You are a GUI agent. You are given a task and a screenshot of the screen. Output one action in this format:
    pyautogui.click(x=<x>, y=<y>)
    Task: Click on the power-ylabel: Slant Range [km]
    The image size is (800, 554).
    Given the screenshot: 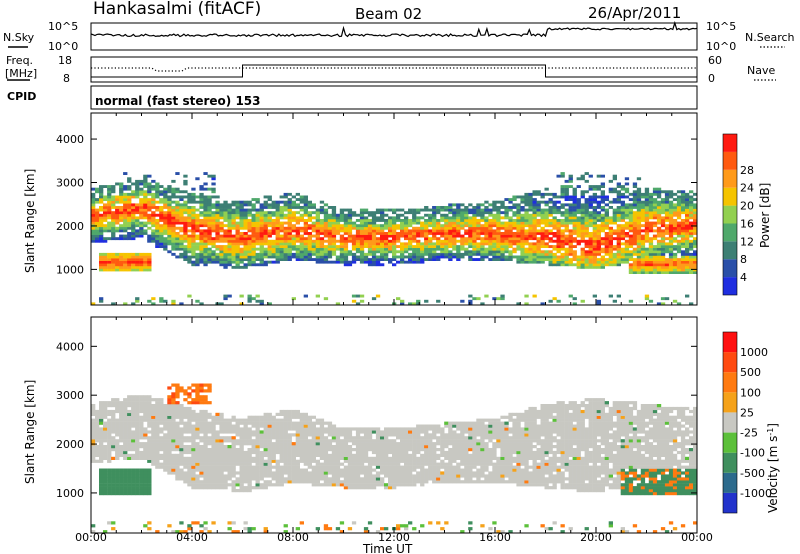 What is the action you would take?
    pyautogui.click(x=30, y=221)
    